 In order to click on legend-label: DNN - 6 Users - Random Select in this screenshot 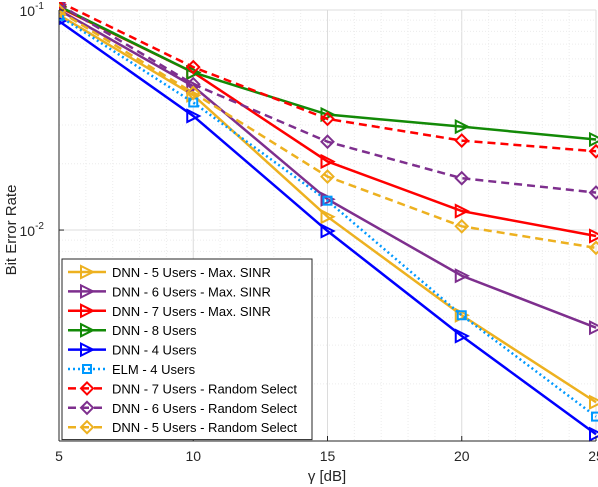, I will do `click(204, 408)`.